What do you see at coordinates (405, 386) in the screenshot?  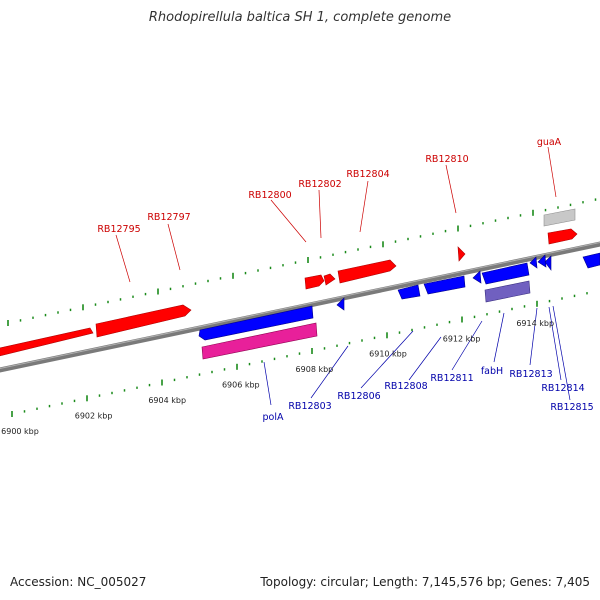 I see `gene-label-RB12808: RB12808` at bounding box center [405, 386].